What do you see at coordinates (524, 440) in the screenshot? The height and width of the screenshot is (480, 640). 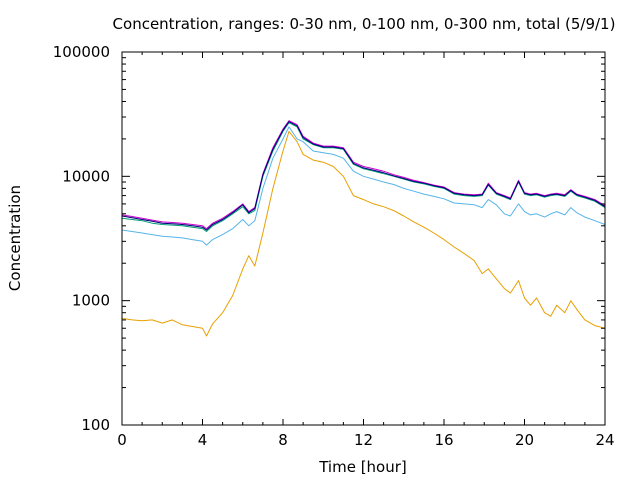 I see `x-tick-label: 20` at bounding box center [524, 440].